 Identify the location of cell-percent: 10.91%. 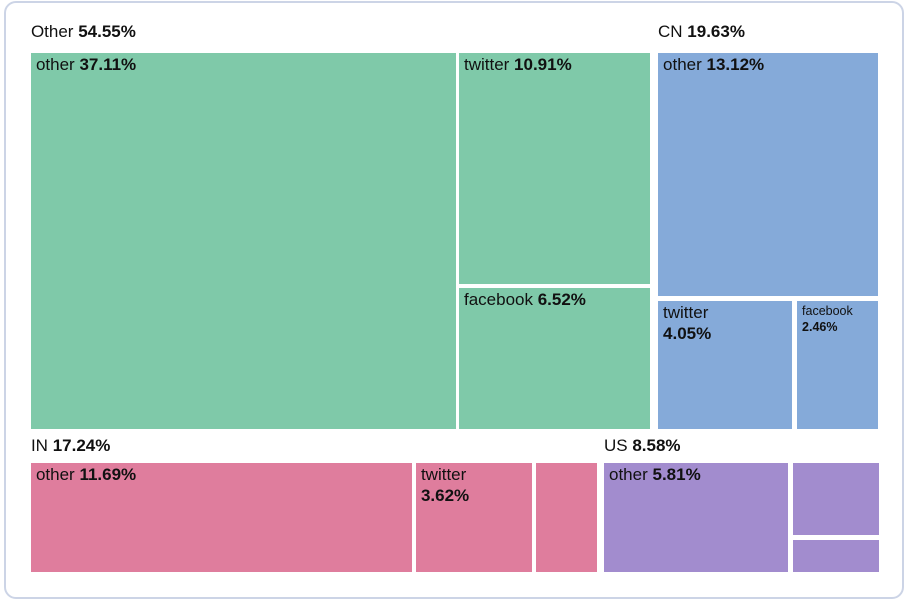
(543, 64).